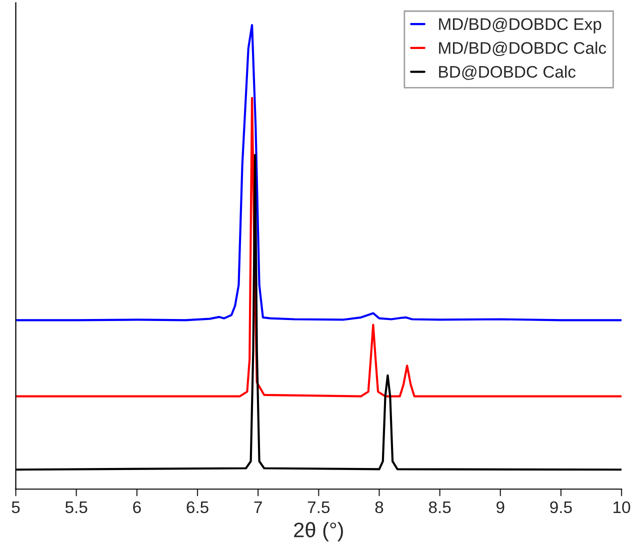  I want to click on x-tick-label: 7, so click(258, 508).